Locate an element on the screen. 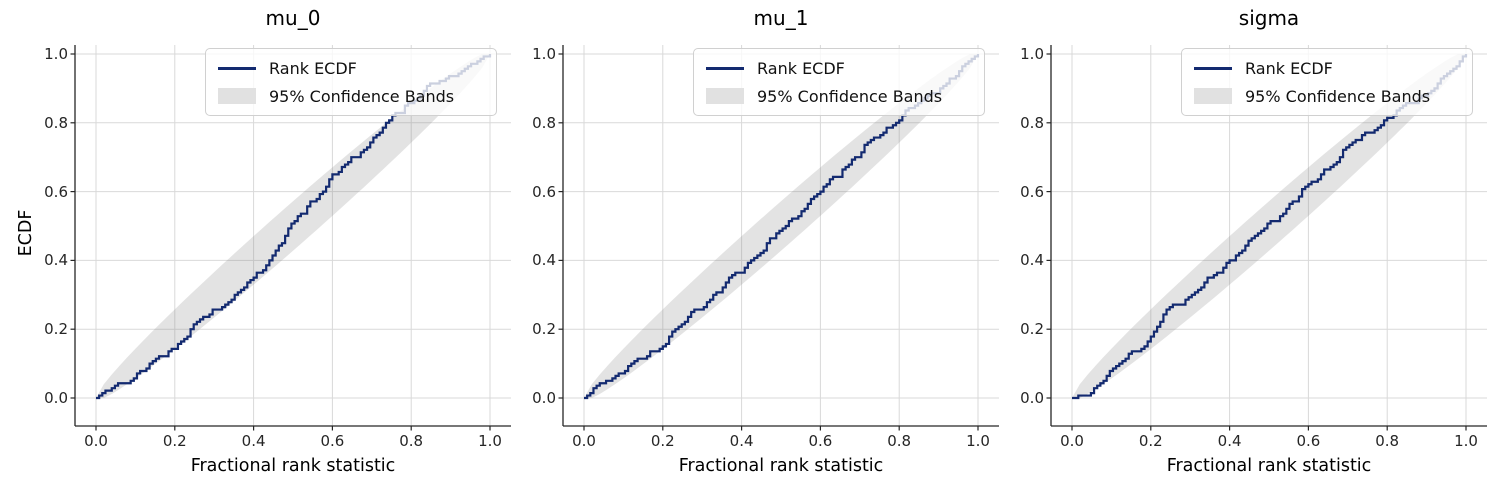 This screenshot has height=490, width=1490. plot-title: sigma is located at coordinates (1269, 18).